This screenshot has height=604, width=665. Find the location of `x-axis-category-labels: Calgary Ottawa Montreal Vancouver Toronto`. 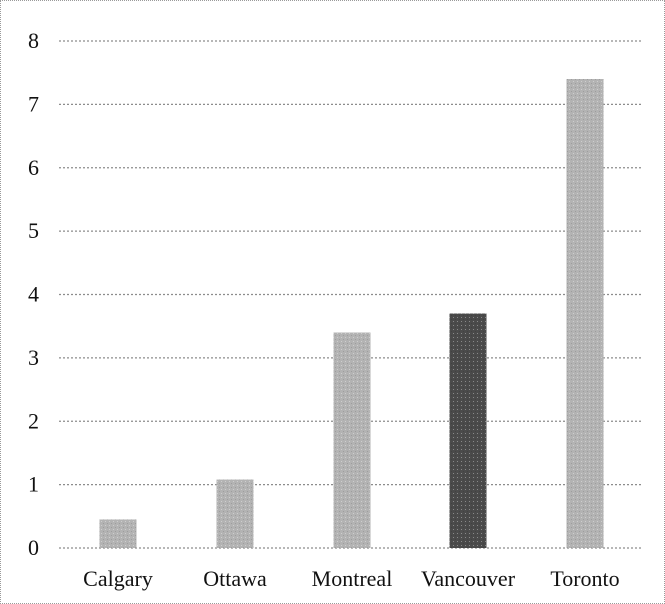

x-axis-category-labels: Calgary Ottawa Montreal Vancouver Toronto is located at coordinates (351, 578).